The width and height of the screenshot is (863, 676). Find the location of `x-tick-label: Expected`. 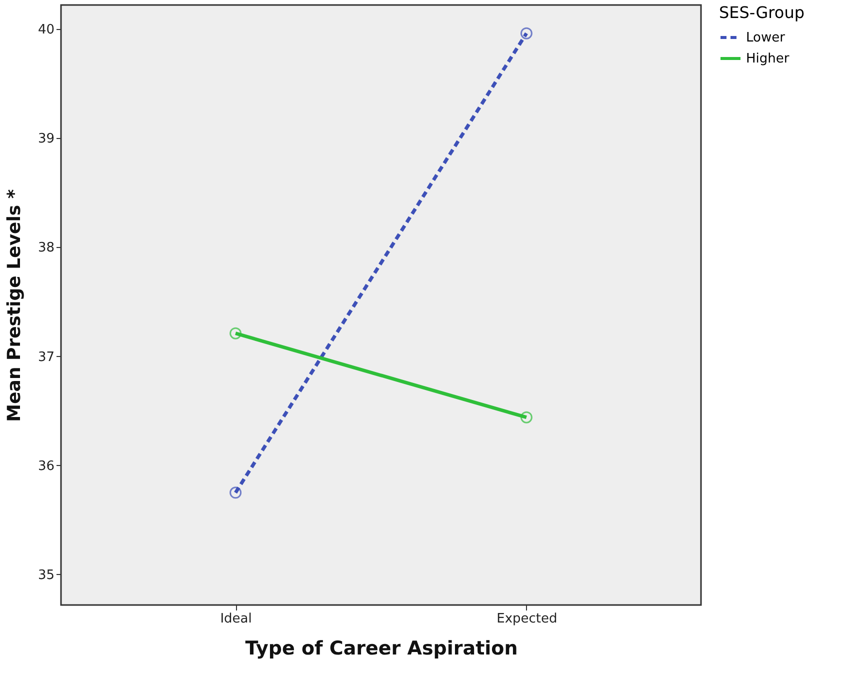

x-tick-label: Expected is located at coordinates (527, 619).